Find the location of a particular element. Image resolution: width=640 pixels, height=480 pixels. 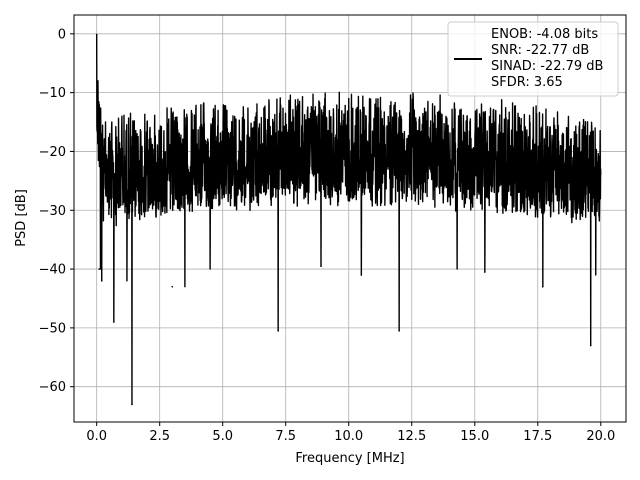

y-axis: 0 −10 −20 −30 −40 −50 −60 is located at coordinates (56, 211).